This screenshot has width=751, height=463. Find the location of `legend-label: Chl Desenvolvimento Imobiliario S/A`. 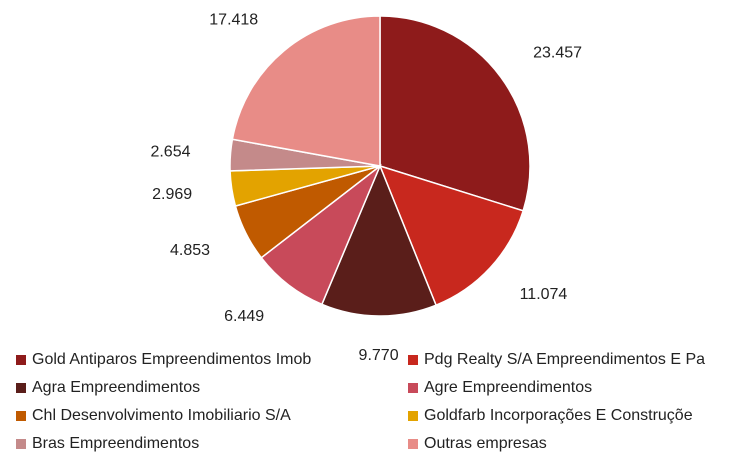

legend-label: Chl Desenvolvimento Imobiliario S/A is located at coordinates (161, 415).